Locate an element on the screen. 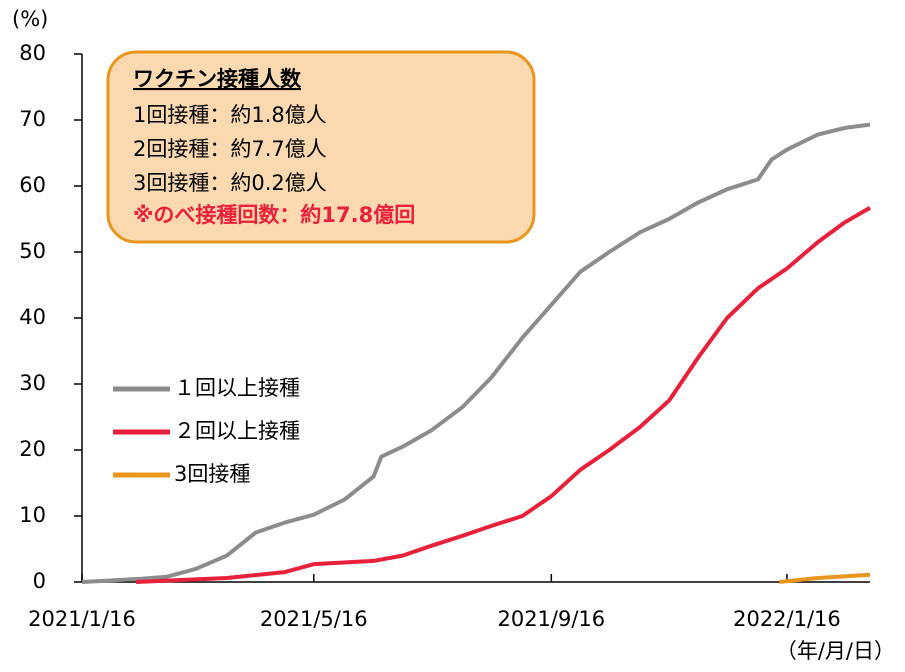 This screenshot has height=672, width=905. y-tick-label: 20 is located at coordinates (32, 449).